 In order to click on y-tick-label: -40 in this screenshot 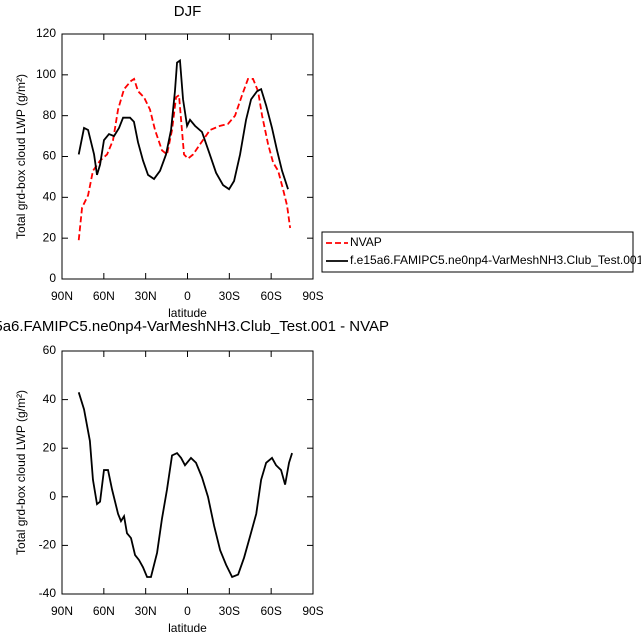, I will do `click(48, 593)`.